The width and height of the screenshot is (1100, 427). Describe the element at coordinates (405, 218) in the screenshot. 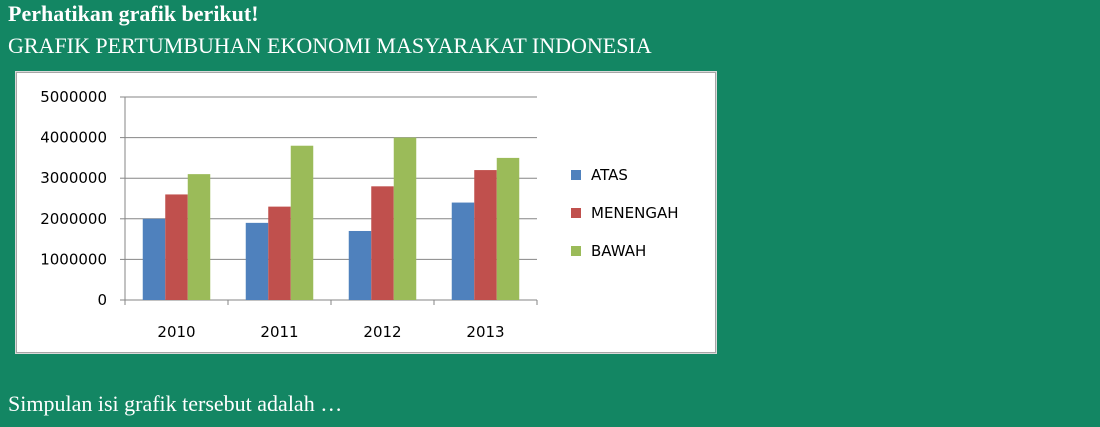

I see `bar-bawah-2012` at that location.